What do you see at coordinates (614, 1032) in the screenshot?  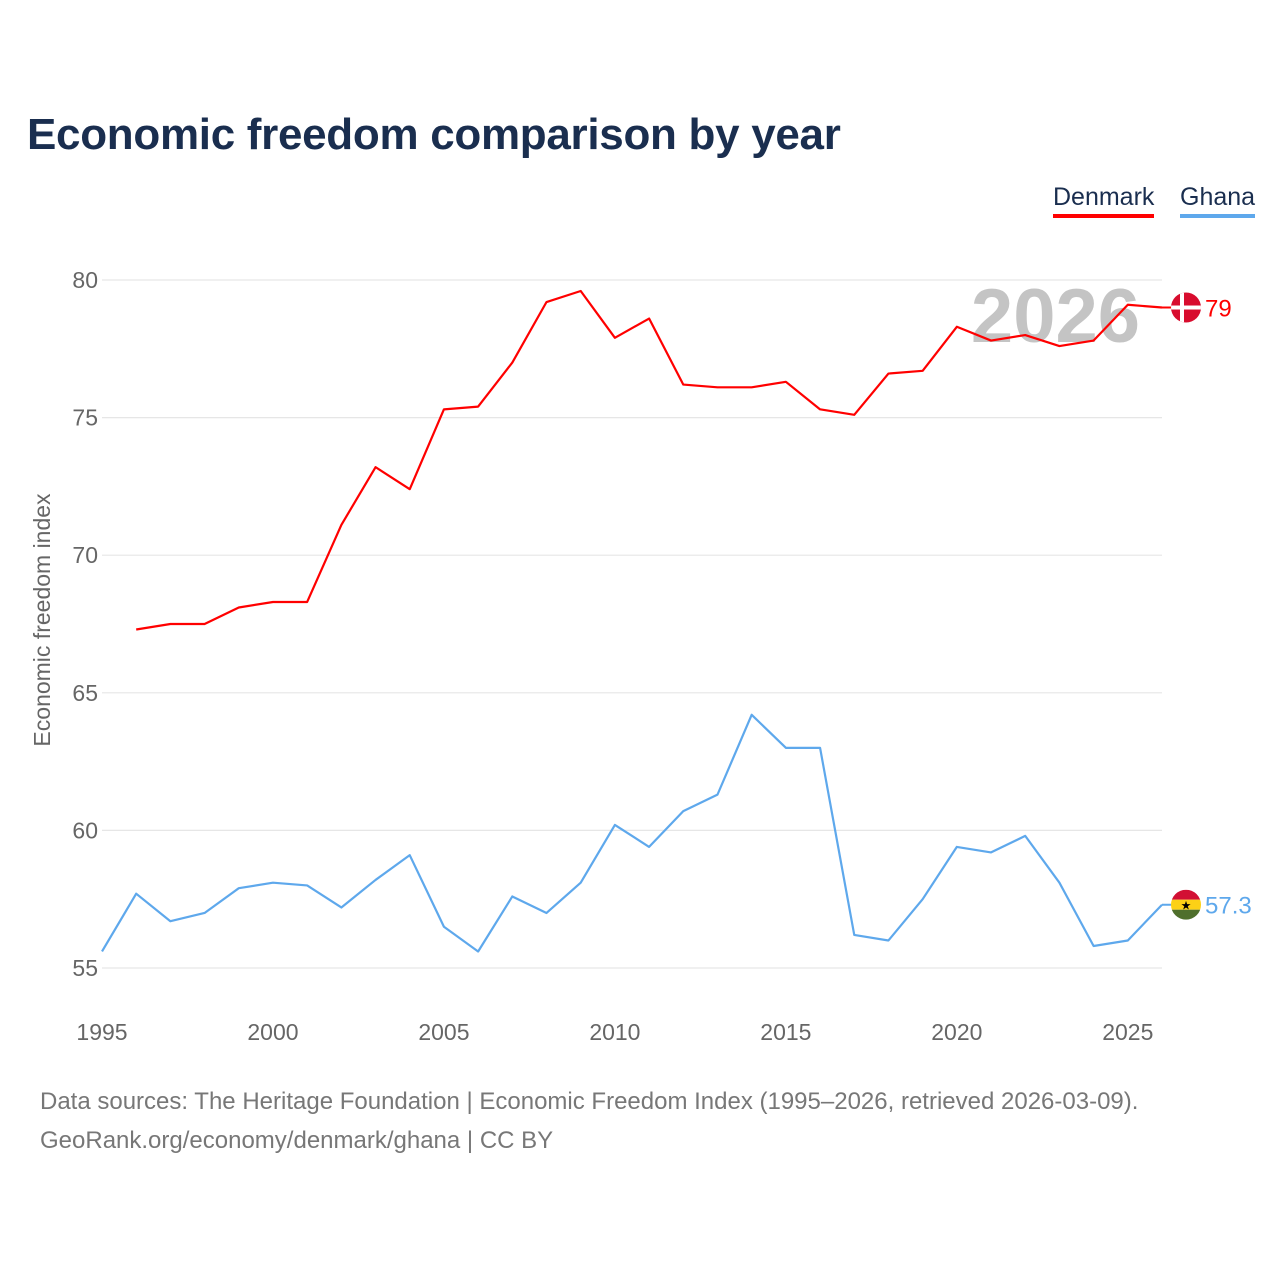 I see `x-tick-label: 2010` at bounding box center [614, 1032].